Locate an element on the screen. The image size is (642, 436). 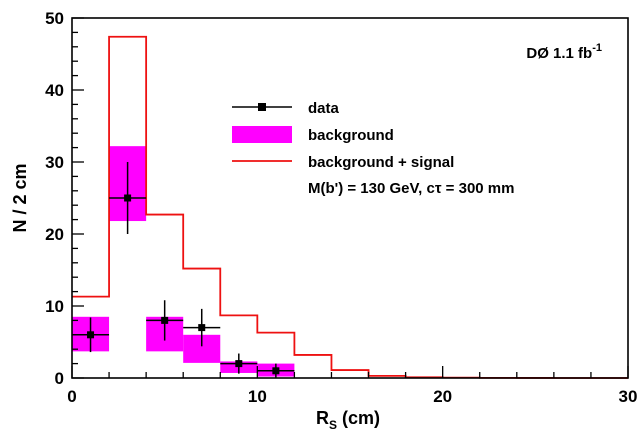
legend-label-data: data is located at coordinates (324, 108).